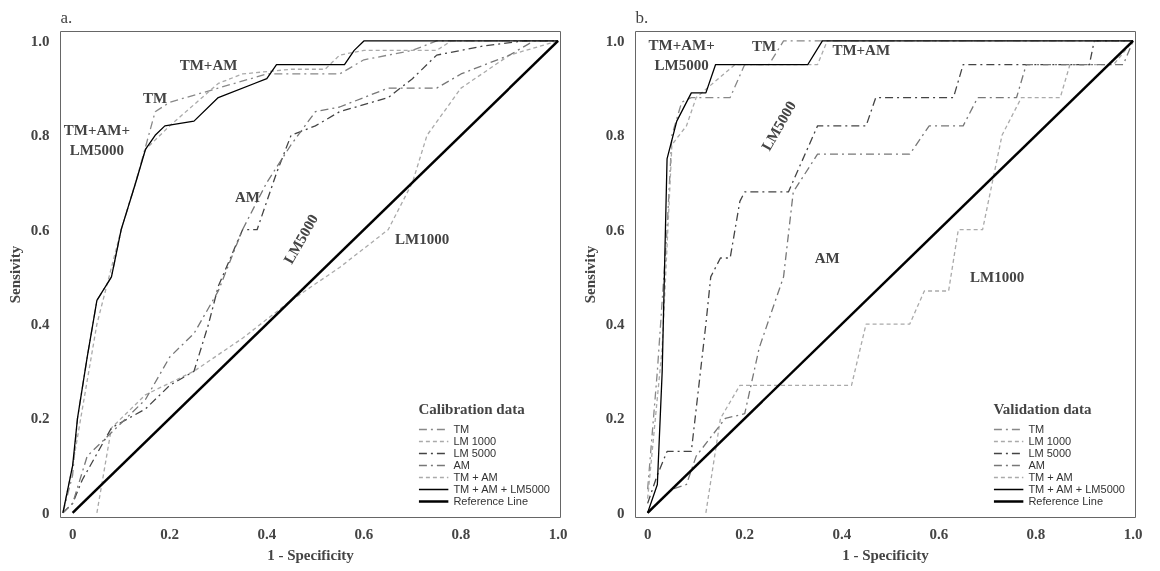 The height and width of the screenshot is (571, 1160). What do you see at coordinates (472, 409) in the screenshot?
I see `legend-title: Calibration data` at bounding box center [472, 409].